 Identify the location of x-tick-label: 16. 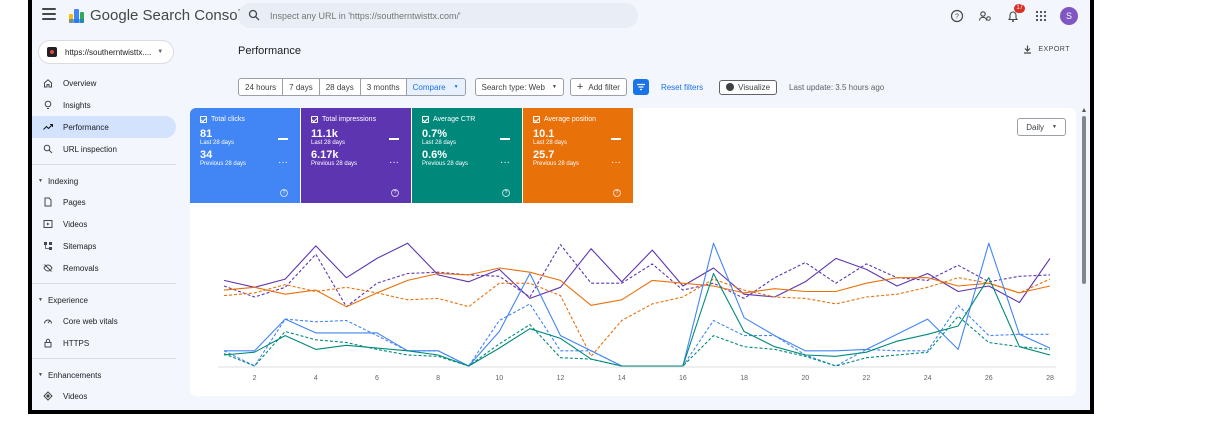
(683, 378).